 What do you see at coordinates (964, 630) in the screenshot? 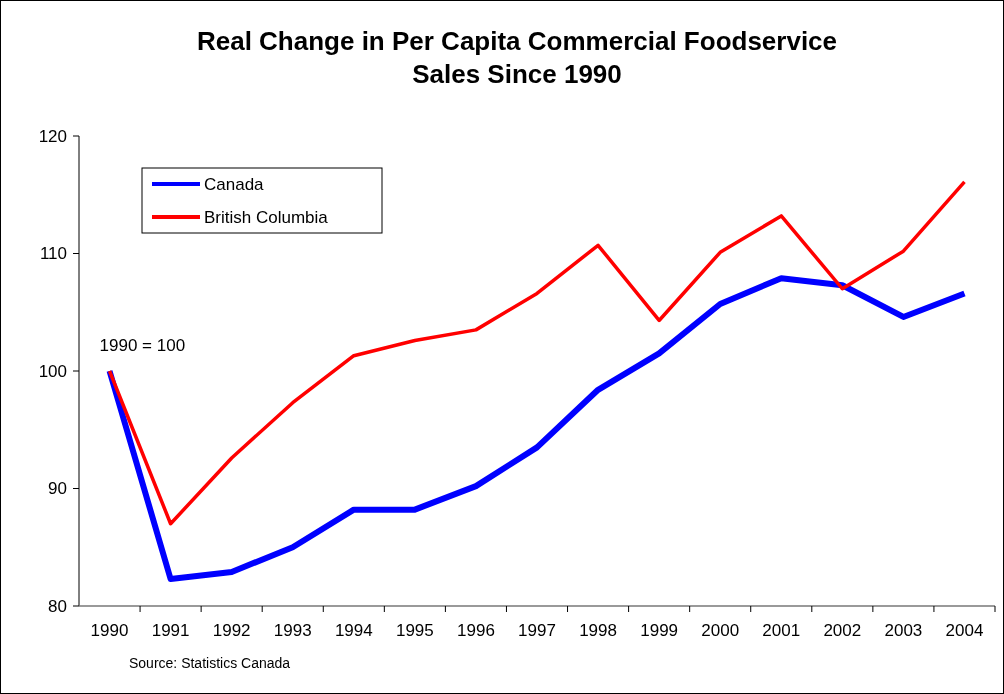
I see `x-tick-label: 2004` at bounding box center [964, 630].